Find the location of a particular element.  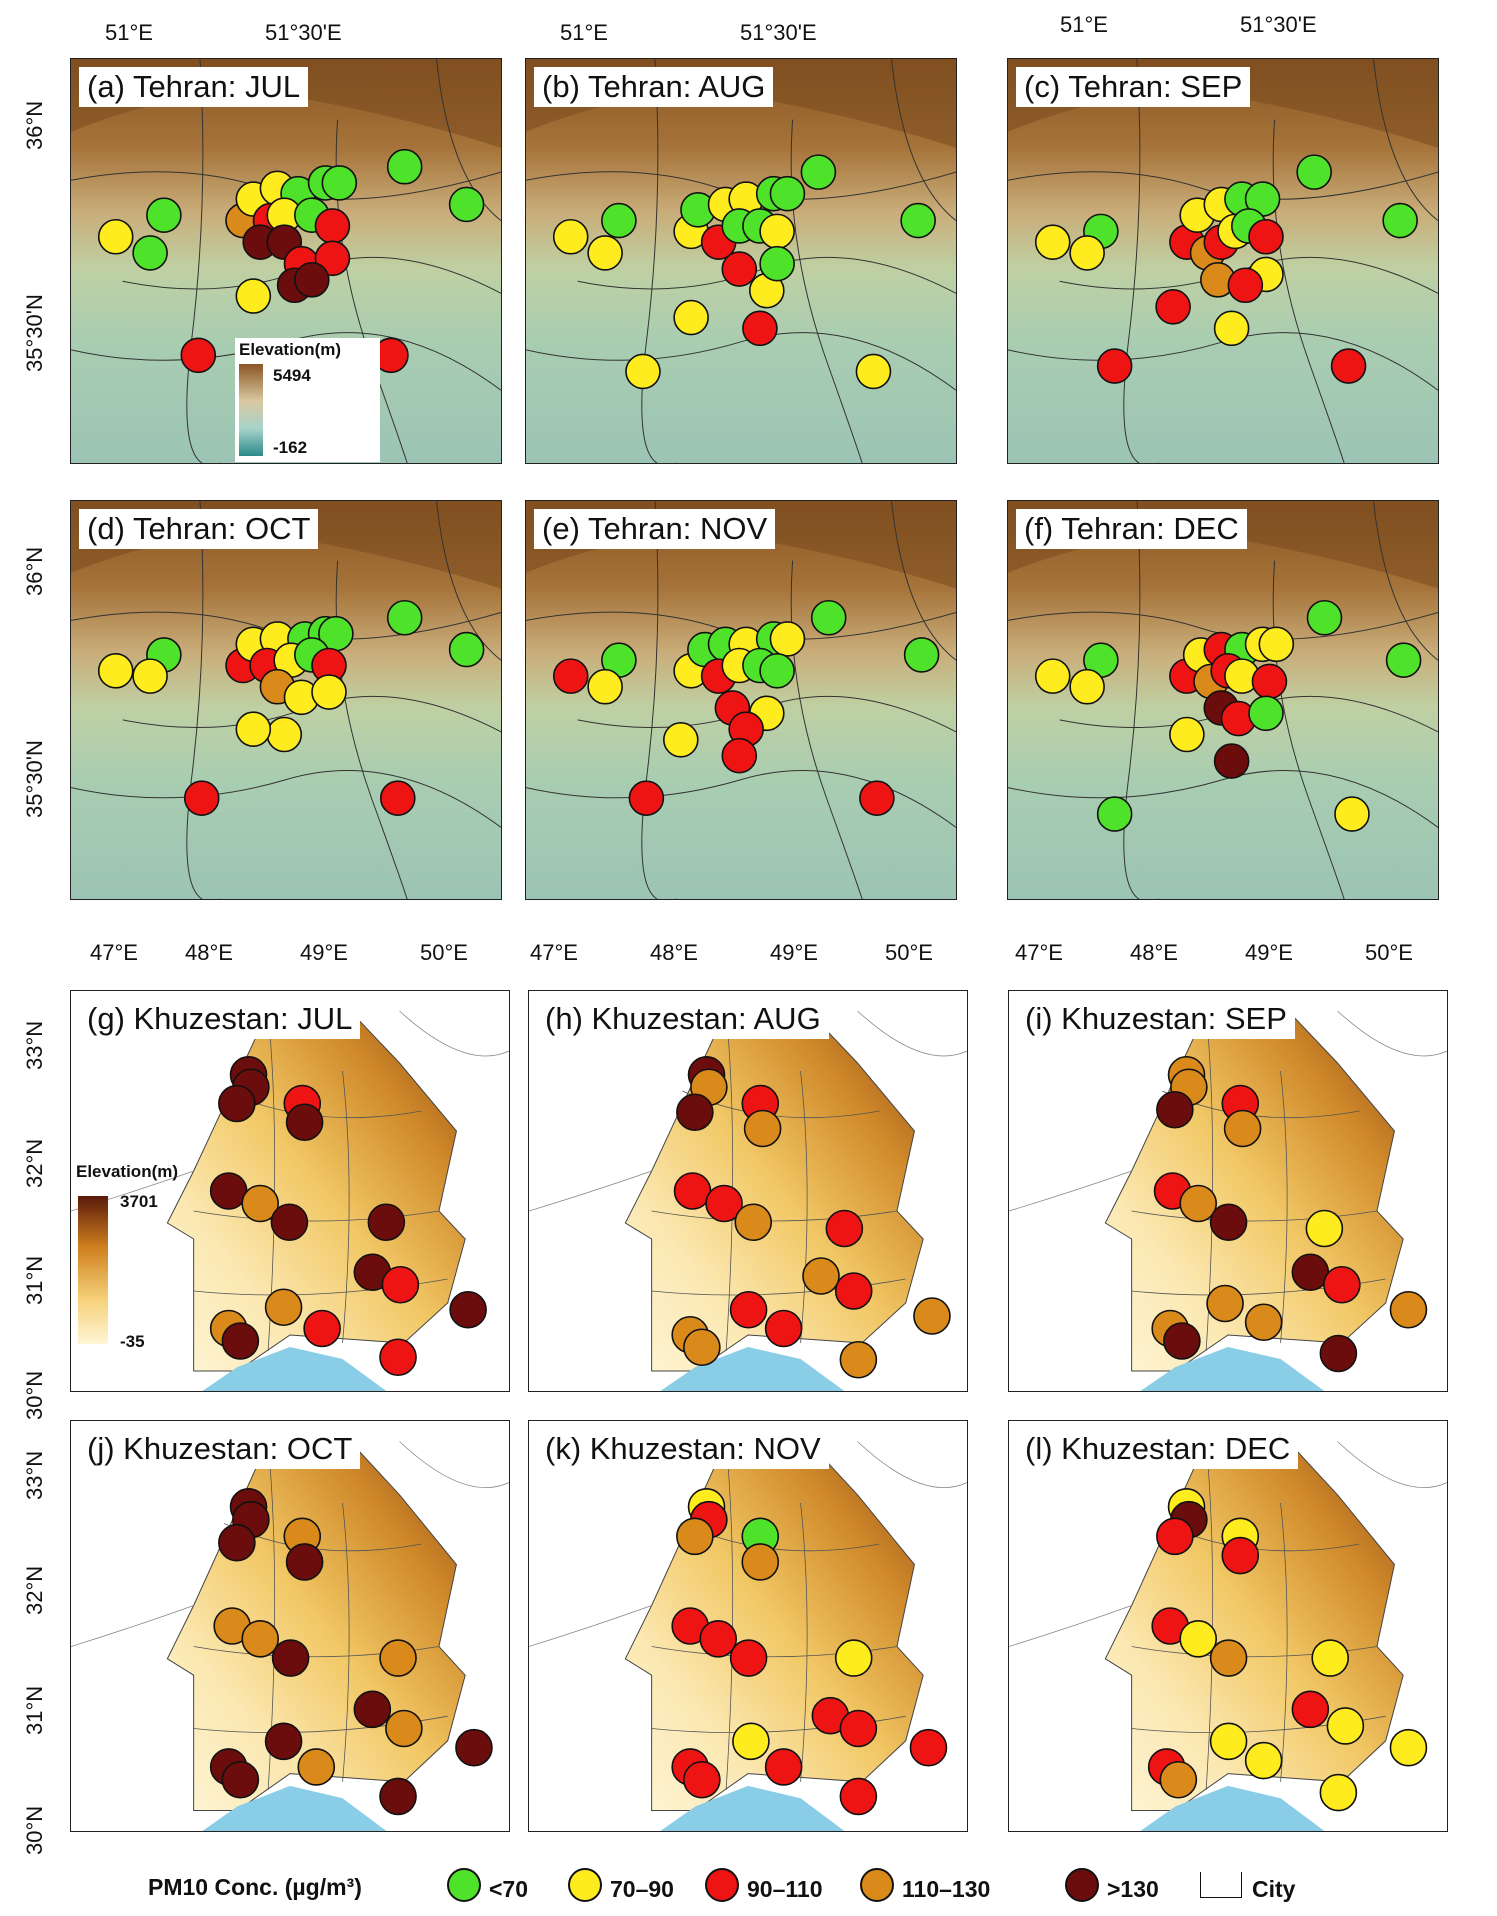

map-panel-k: (k) Khuzestan: NOV is located at coordinates (748, 1626).